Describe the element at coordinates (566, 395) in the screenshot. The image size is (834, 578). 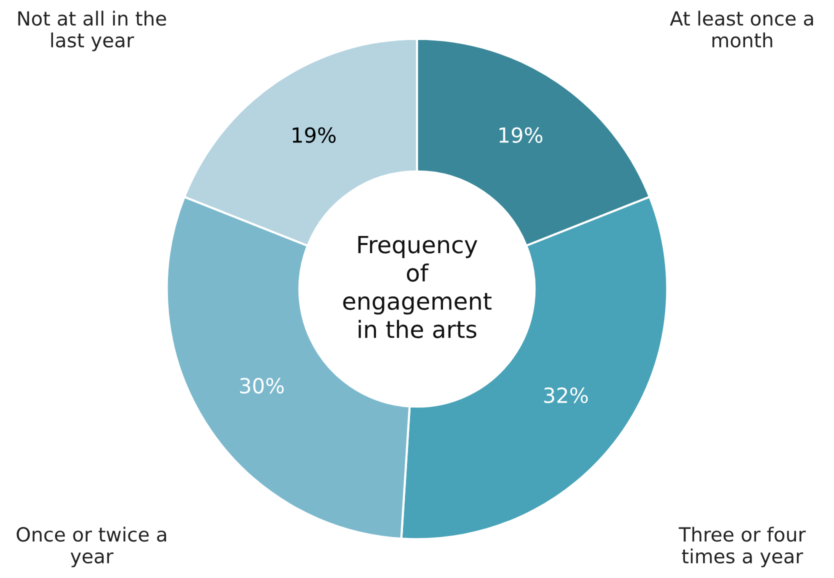
I see `data-label: 32%` at that location.